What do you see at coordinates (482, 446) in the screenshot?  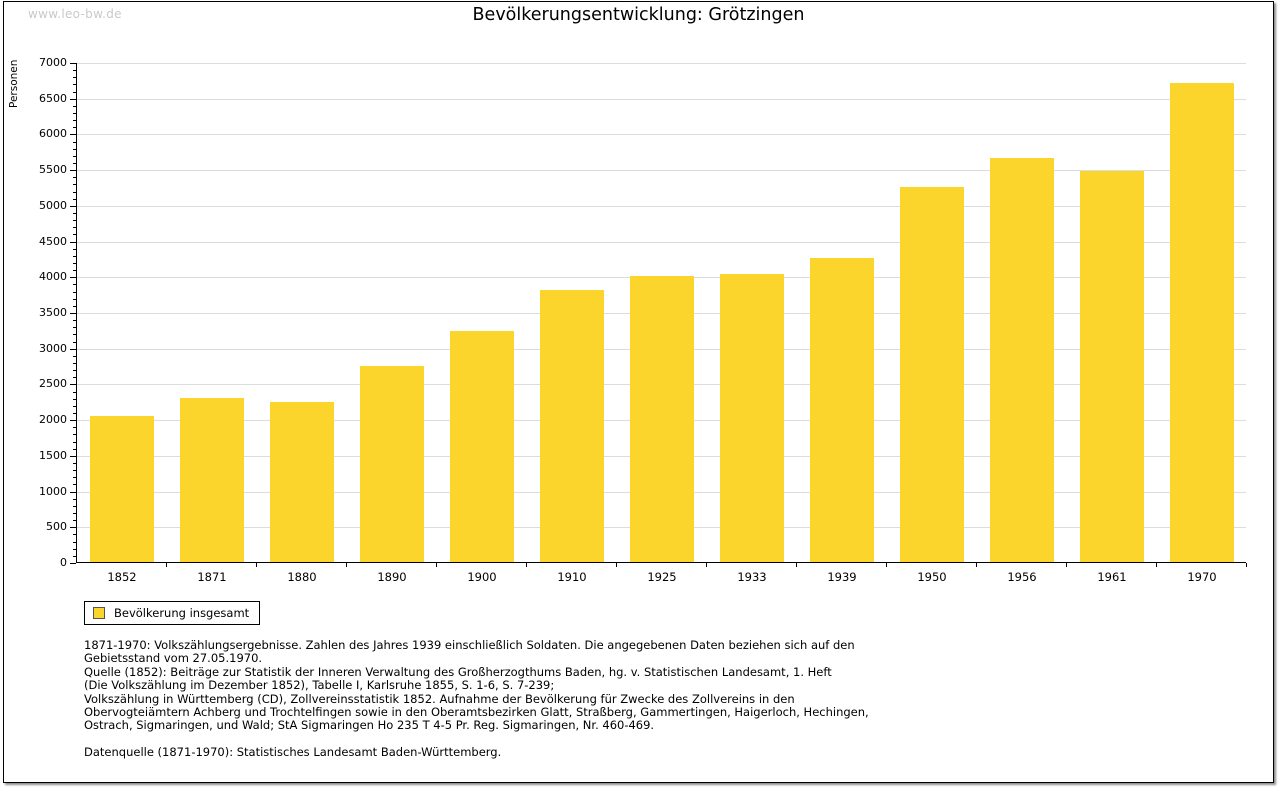 I see `bar-1900` at bounding box center [482, 446].